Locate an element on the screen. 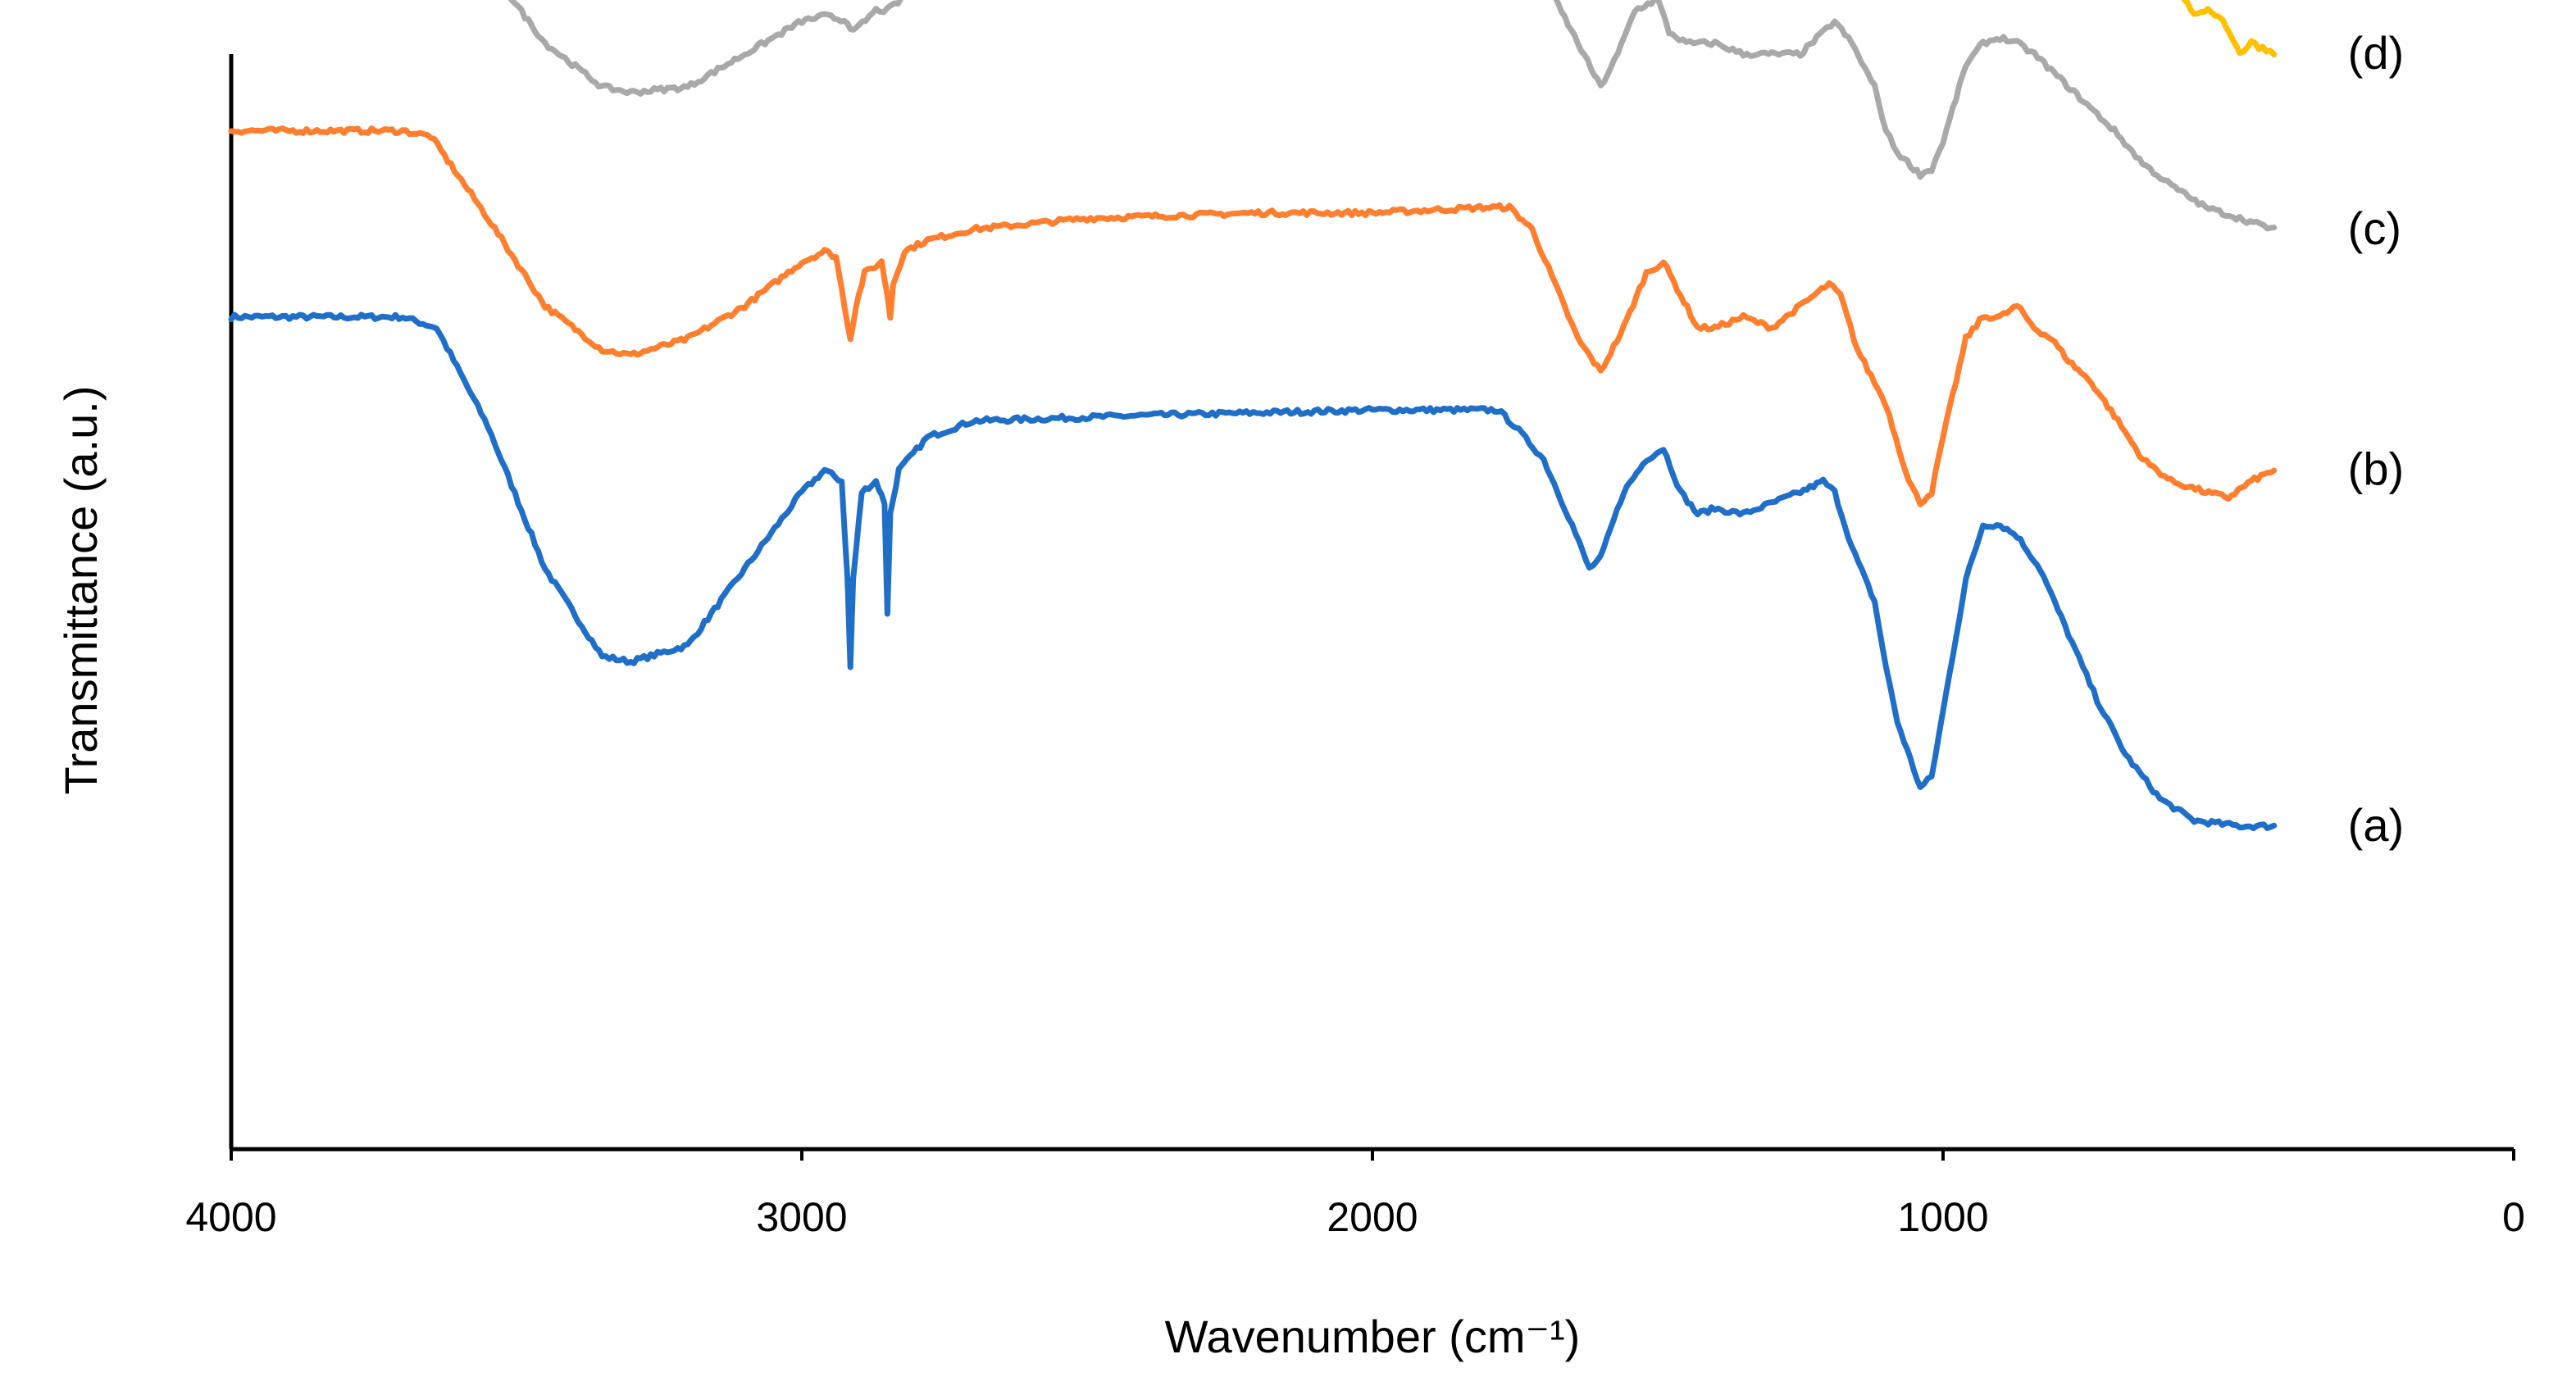  series-label-c: (c) is located at coordinates (2374, 228).